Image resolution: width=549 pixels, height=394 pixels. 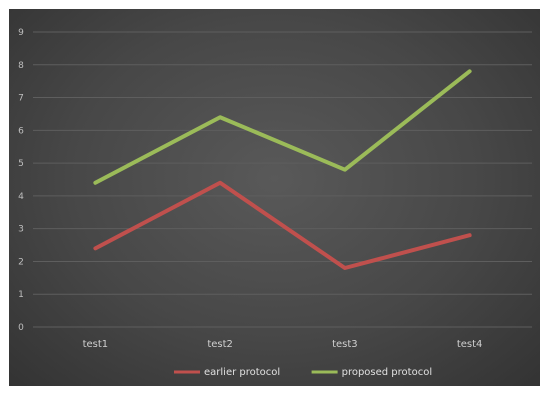 I want to click on y-tick-label: 8, so click(x=21, y=66).